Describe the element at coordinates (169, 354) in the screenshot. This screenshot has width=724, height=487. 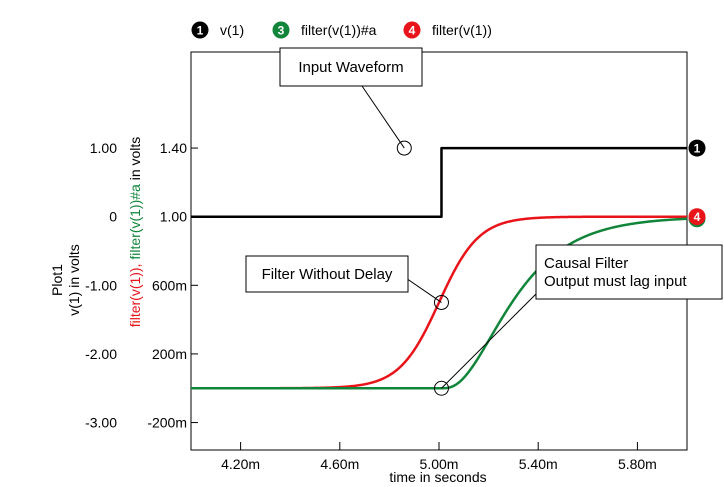
I see `y-right-tick-label: 200m` at that location.